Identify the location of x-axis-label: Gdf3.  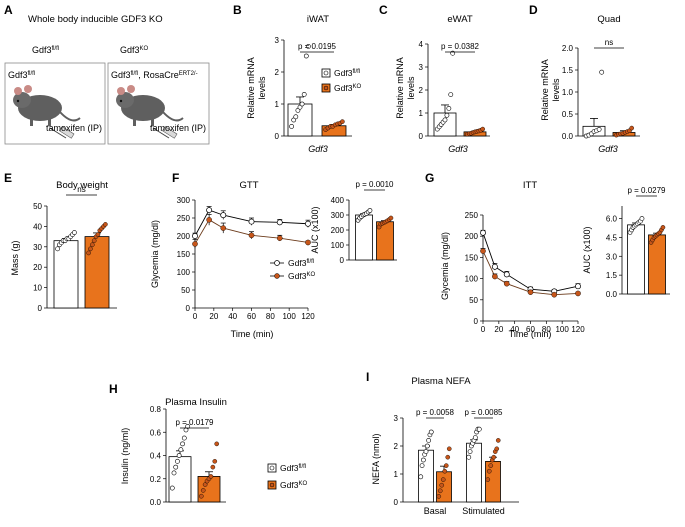
(458, 149).